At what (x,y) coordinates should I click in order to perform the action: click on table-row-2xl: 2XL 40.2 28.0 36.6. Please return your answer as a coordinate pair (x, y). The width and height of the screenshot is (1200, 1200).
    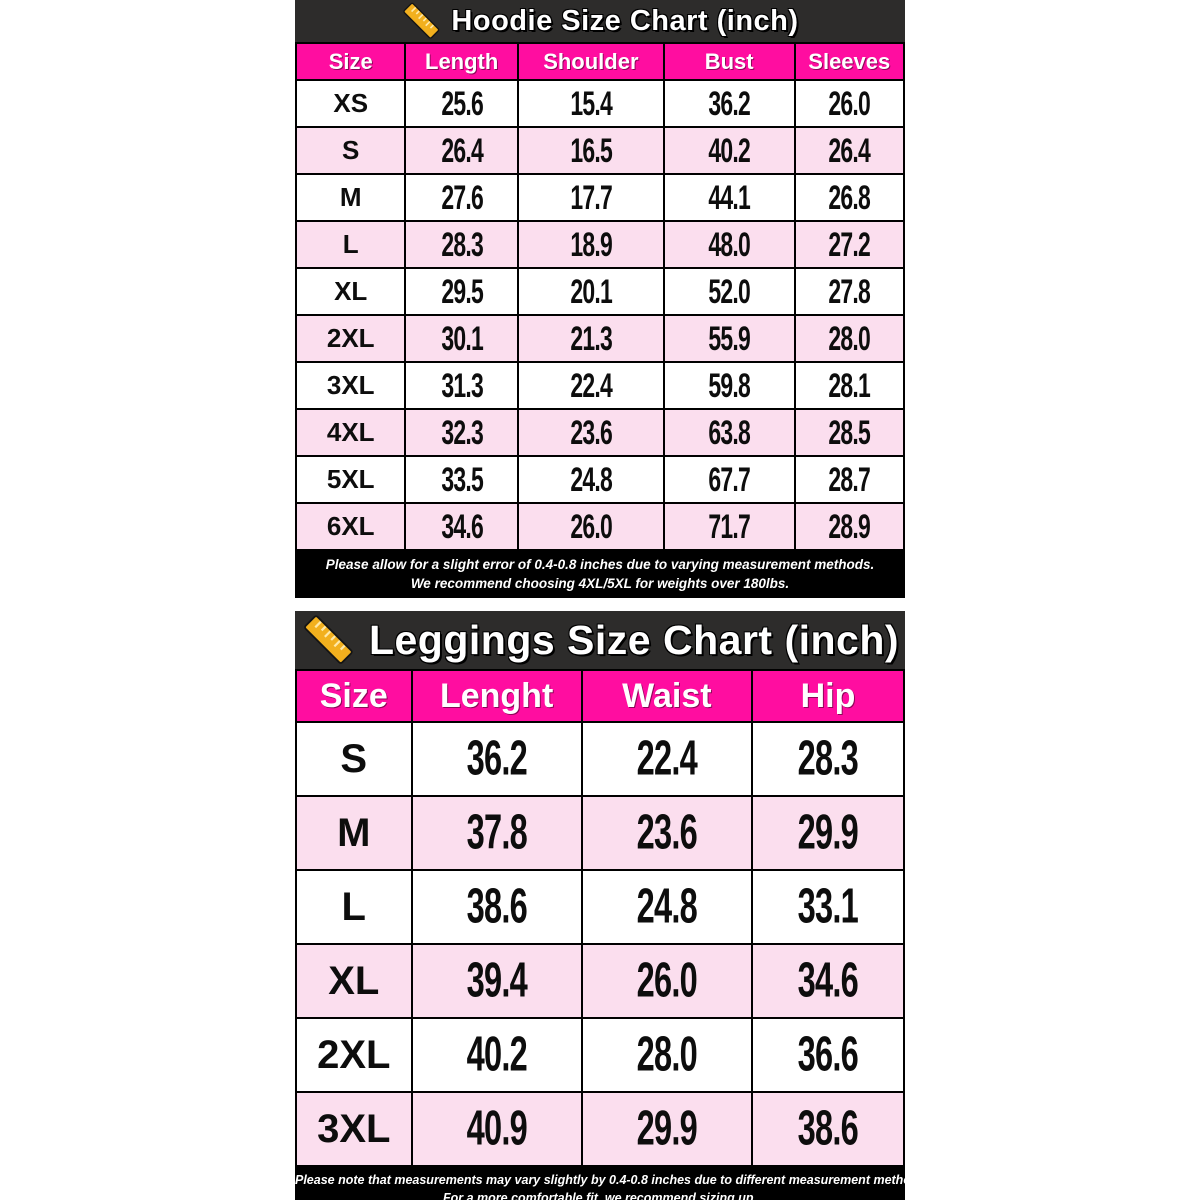
    Looking at the image, I should click on (600, 1055).